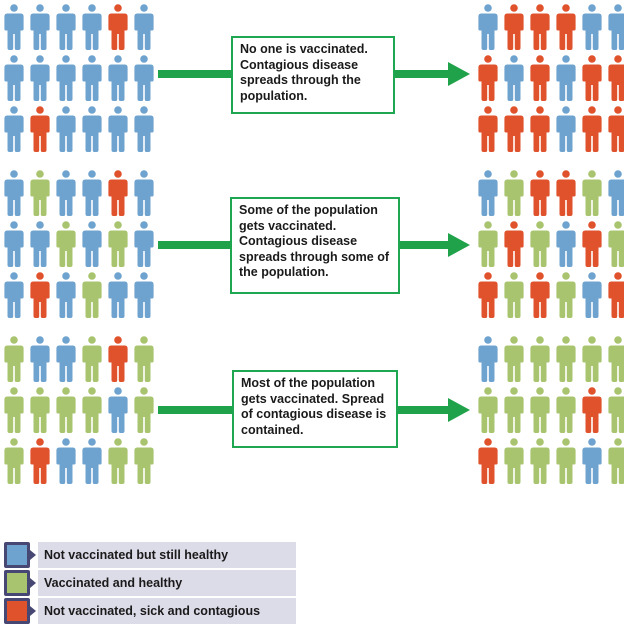  Describe the element at coordinates (167, 555) in the screenshot. I see `legend-label: Not vaccinated but still healthy` at that location.